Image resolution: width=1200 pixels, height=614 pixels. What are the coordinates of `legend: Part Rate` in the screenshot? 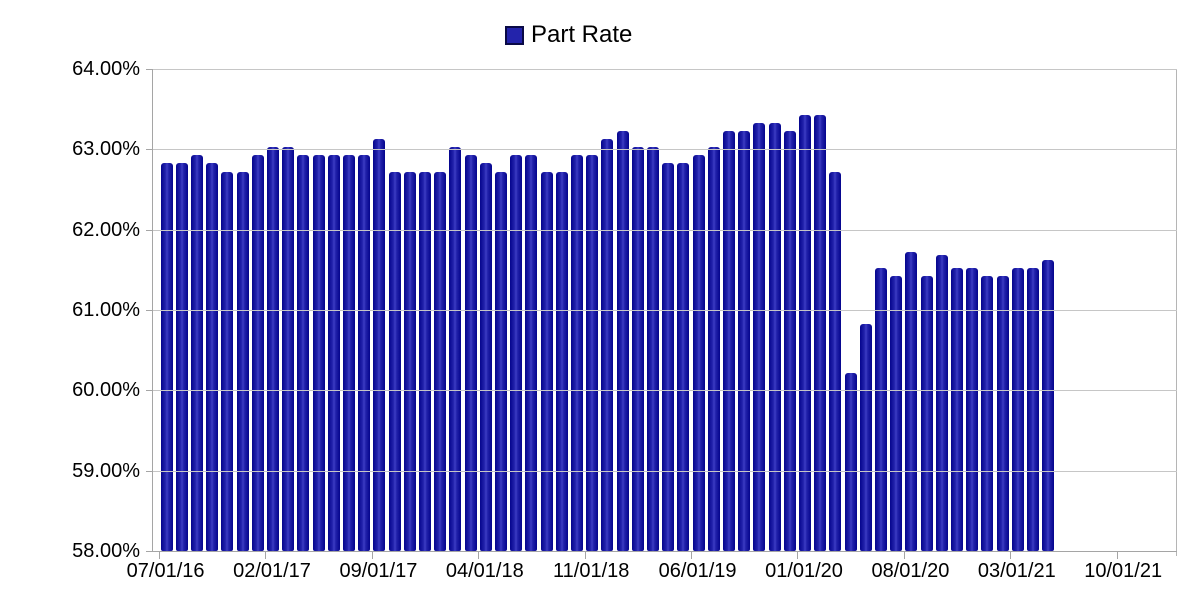 It's located at (569, 34).